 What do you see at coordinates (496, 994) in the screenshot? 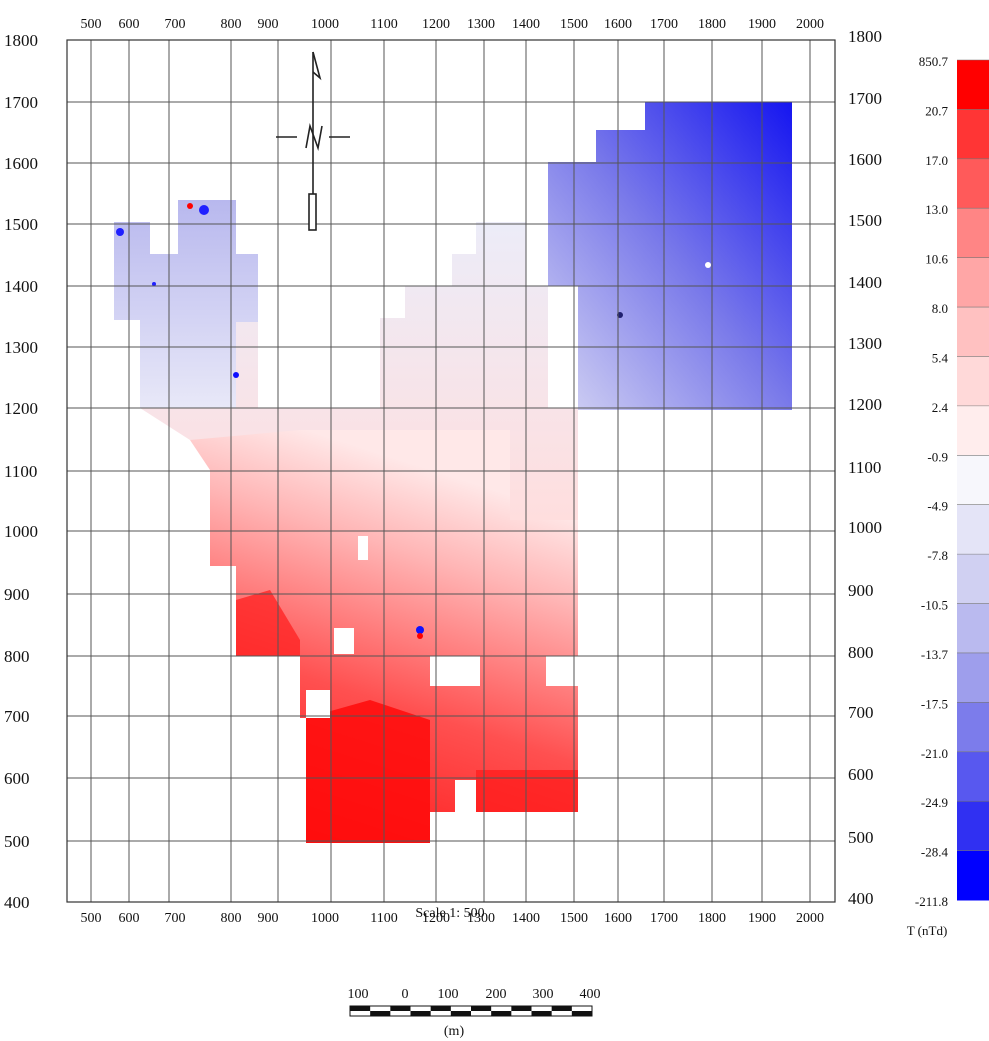
I see `scale-tick-label: 200` at bounding box center [496, 994].